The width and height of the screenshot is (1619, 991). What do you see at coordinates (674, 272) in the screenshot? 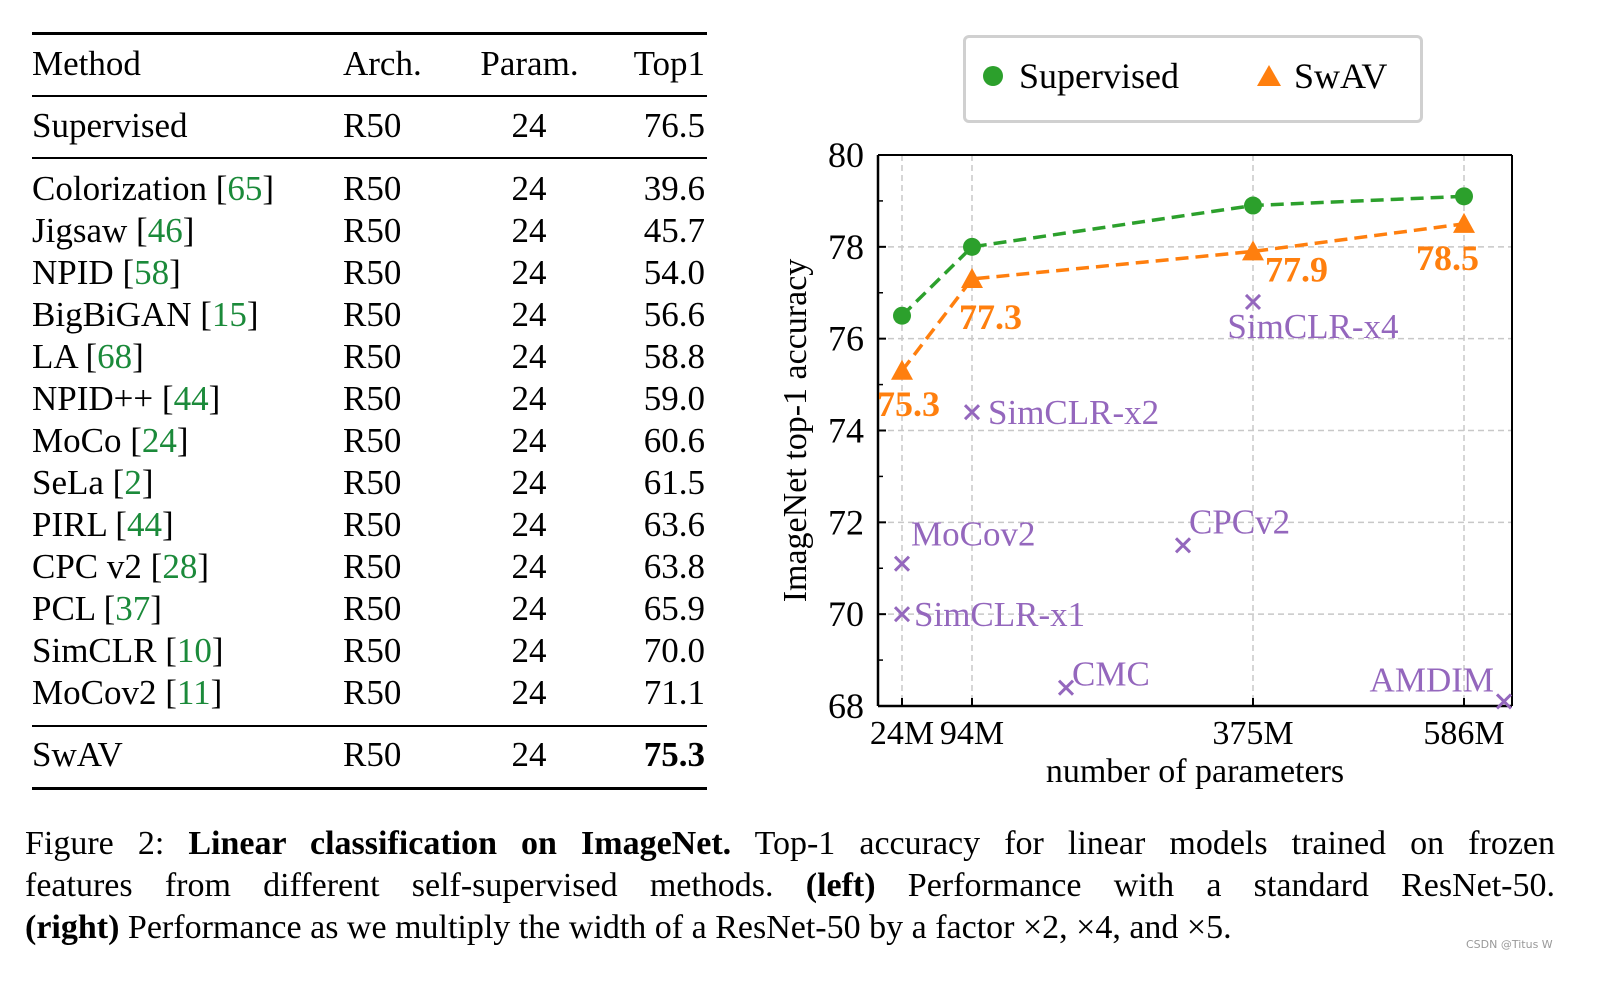
I see `cell-top1: 54.0` at bounding box center [674, 272].